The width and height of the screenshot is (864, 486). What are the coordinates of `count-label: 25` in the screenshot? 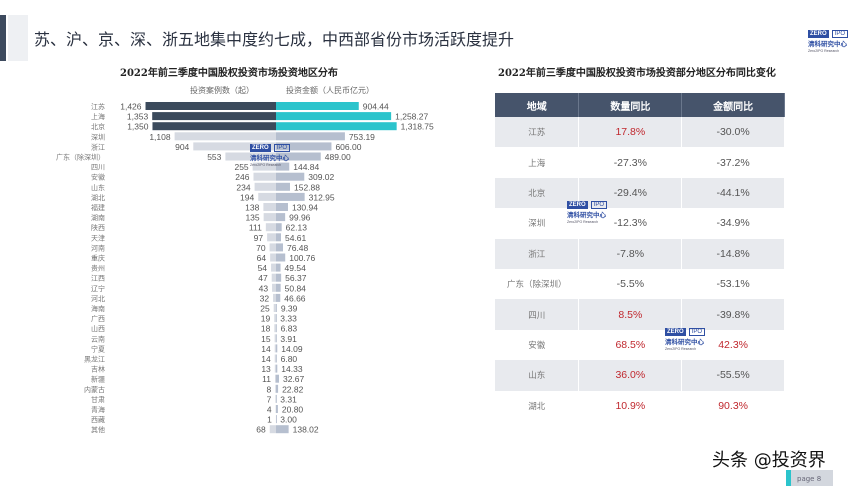 It's located at (265, 309).